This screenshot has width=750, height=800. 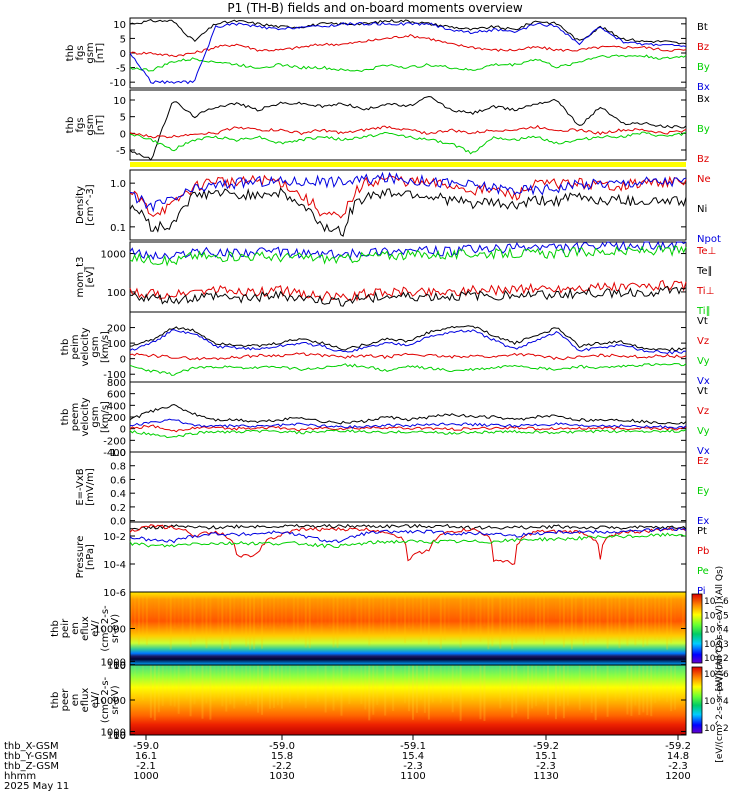 I want to click on series-Ti⊥, so click(x=408, y=290).